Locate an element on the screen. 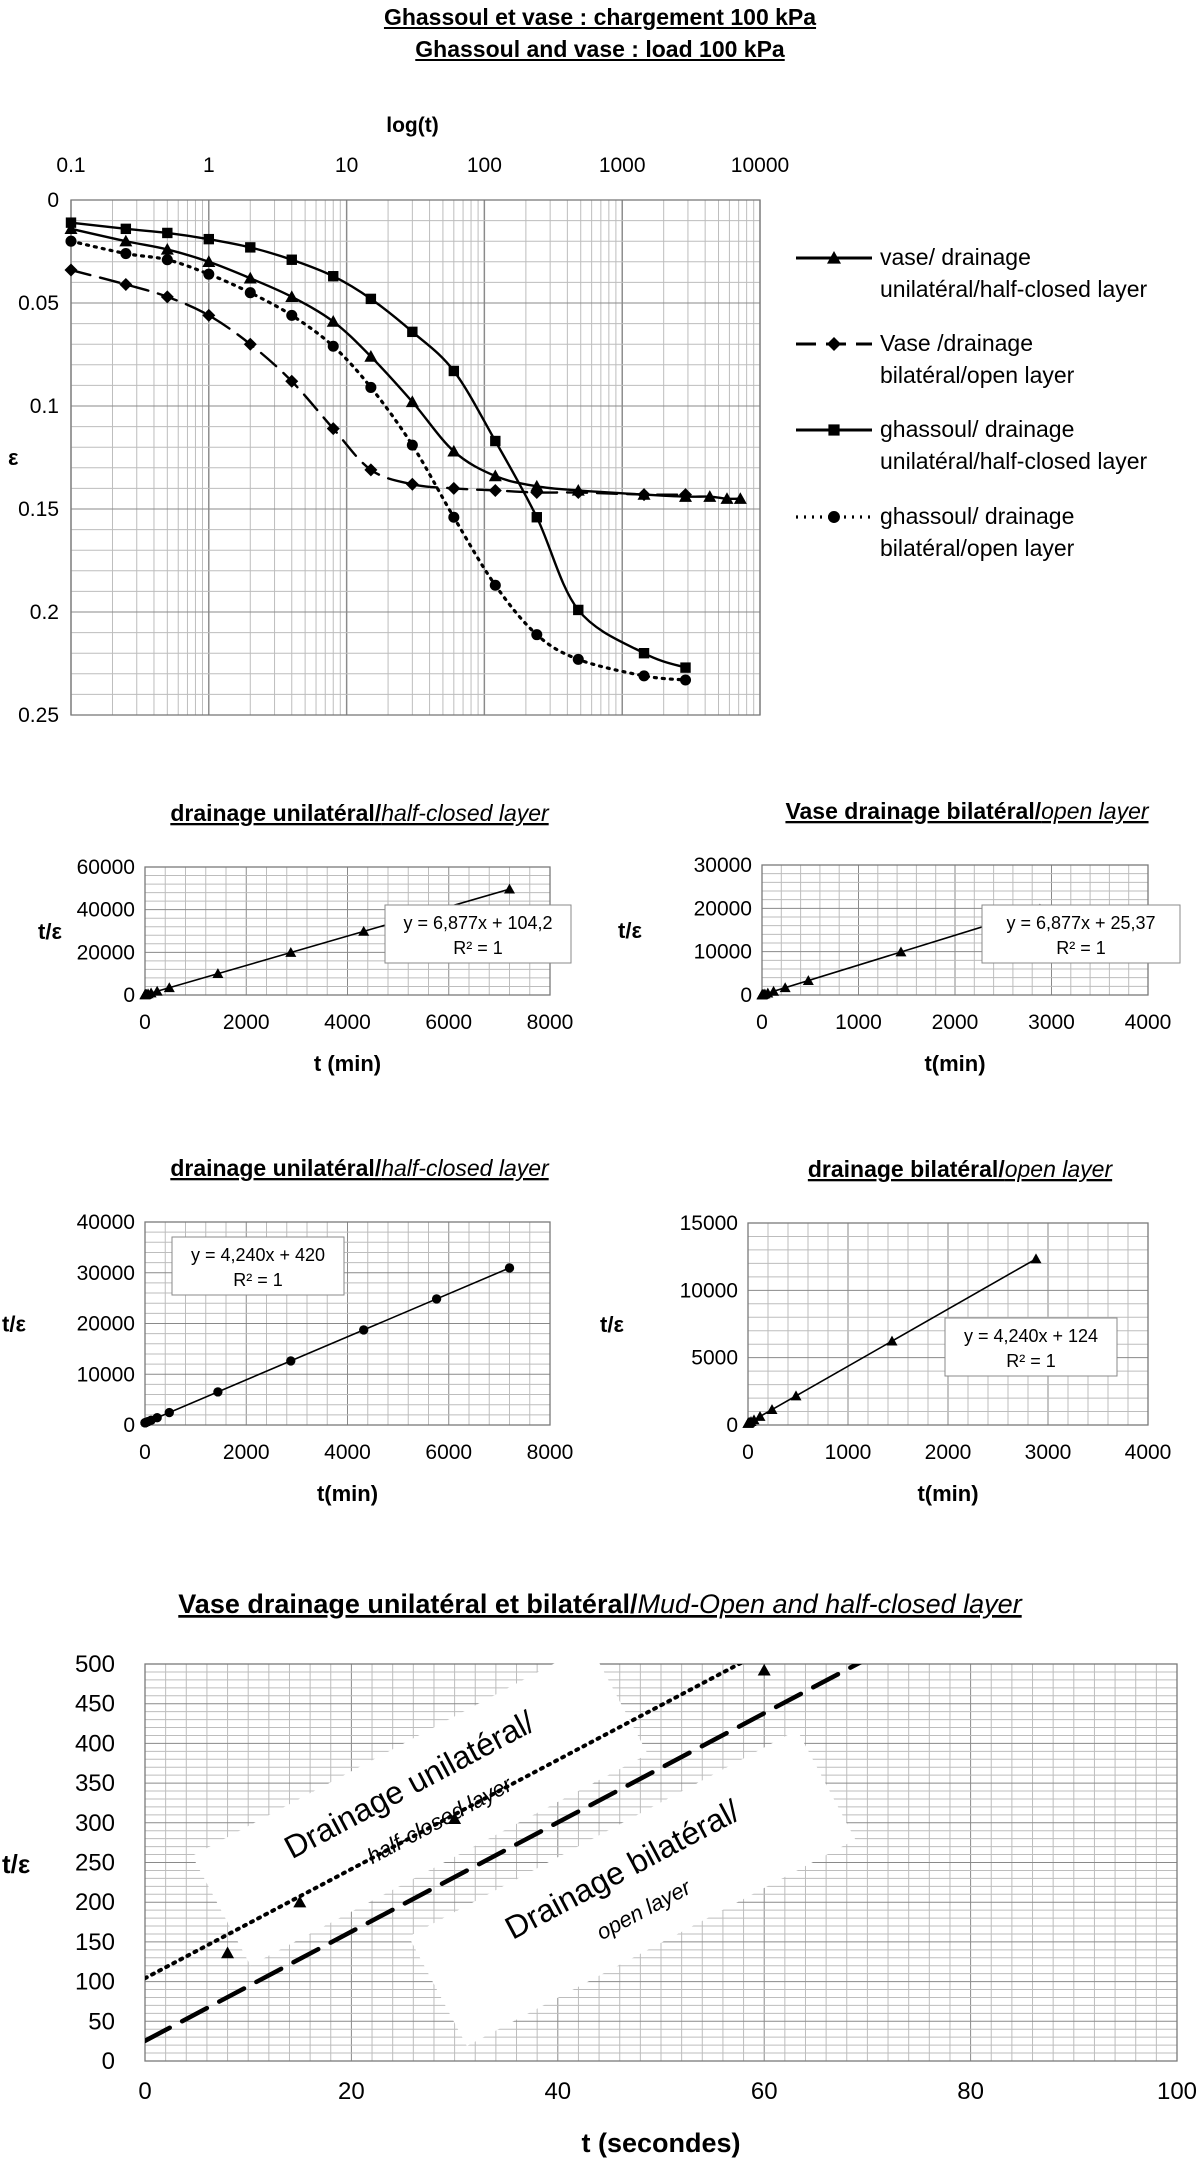 Image resolution: width=1200 pixels, height=2178 pixels. series-line is located at coordinates (378, 445).